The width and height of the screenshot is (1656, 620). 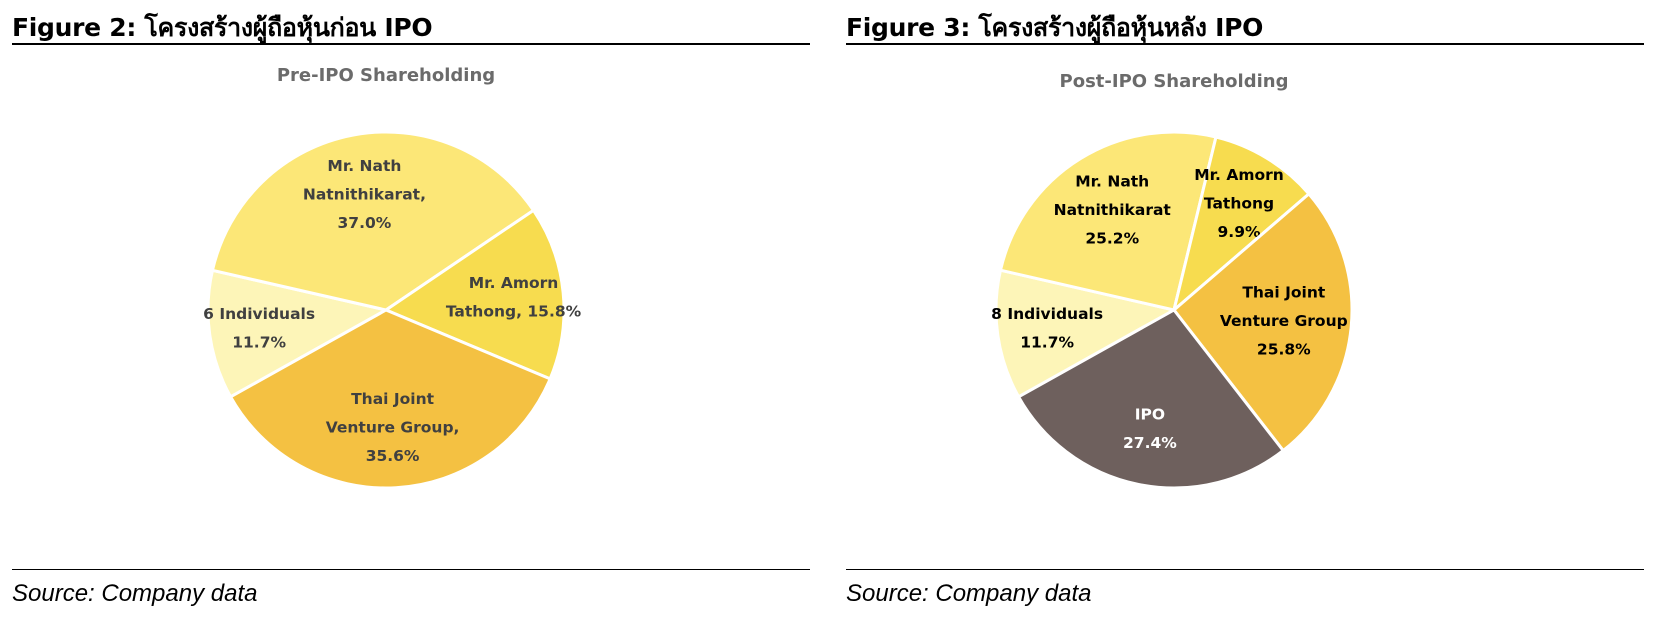 What do you see at coordinates (1150, 443) in the screenshot?
I see `slice-label-line: 27.4%` at bounding box center [1150, 443].